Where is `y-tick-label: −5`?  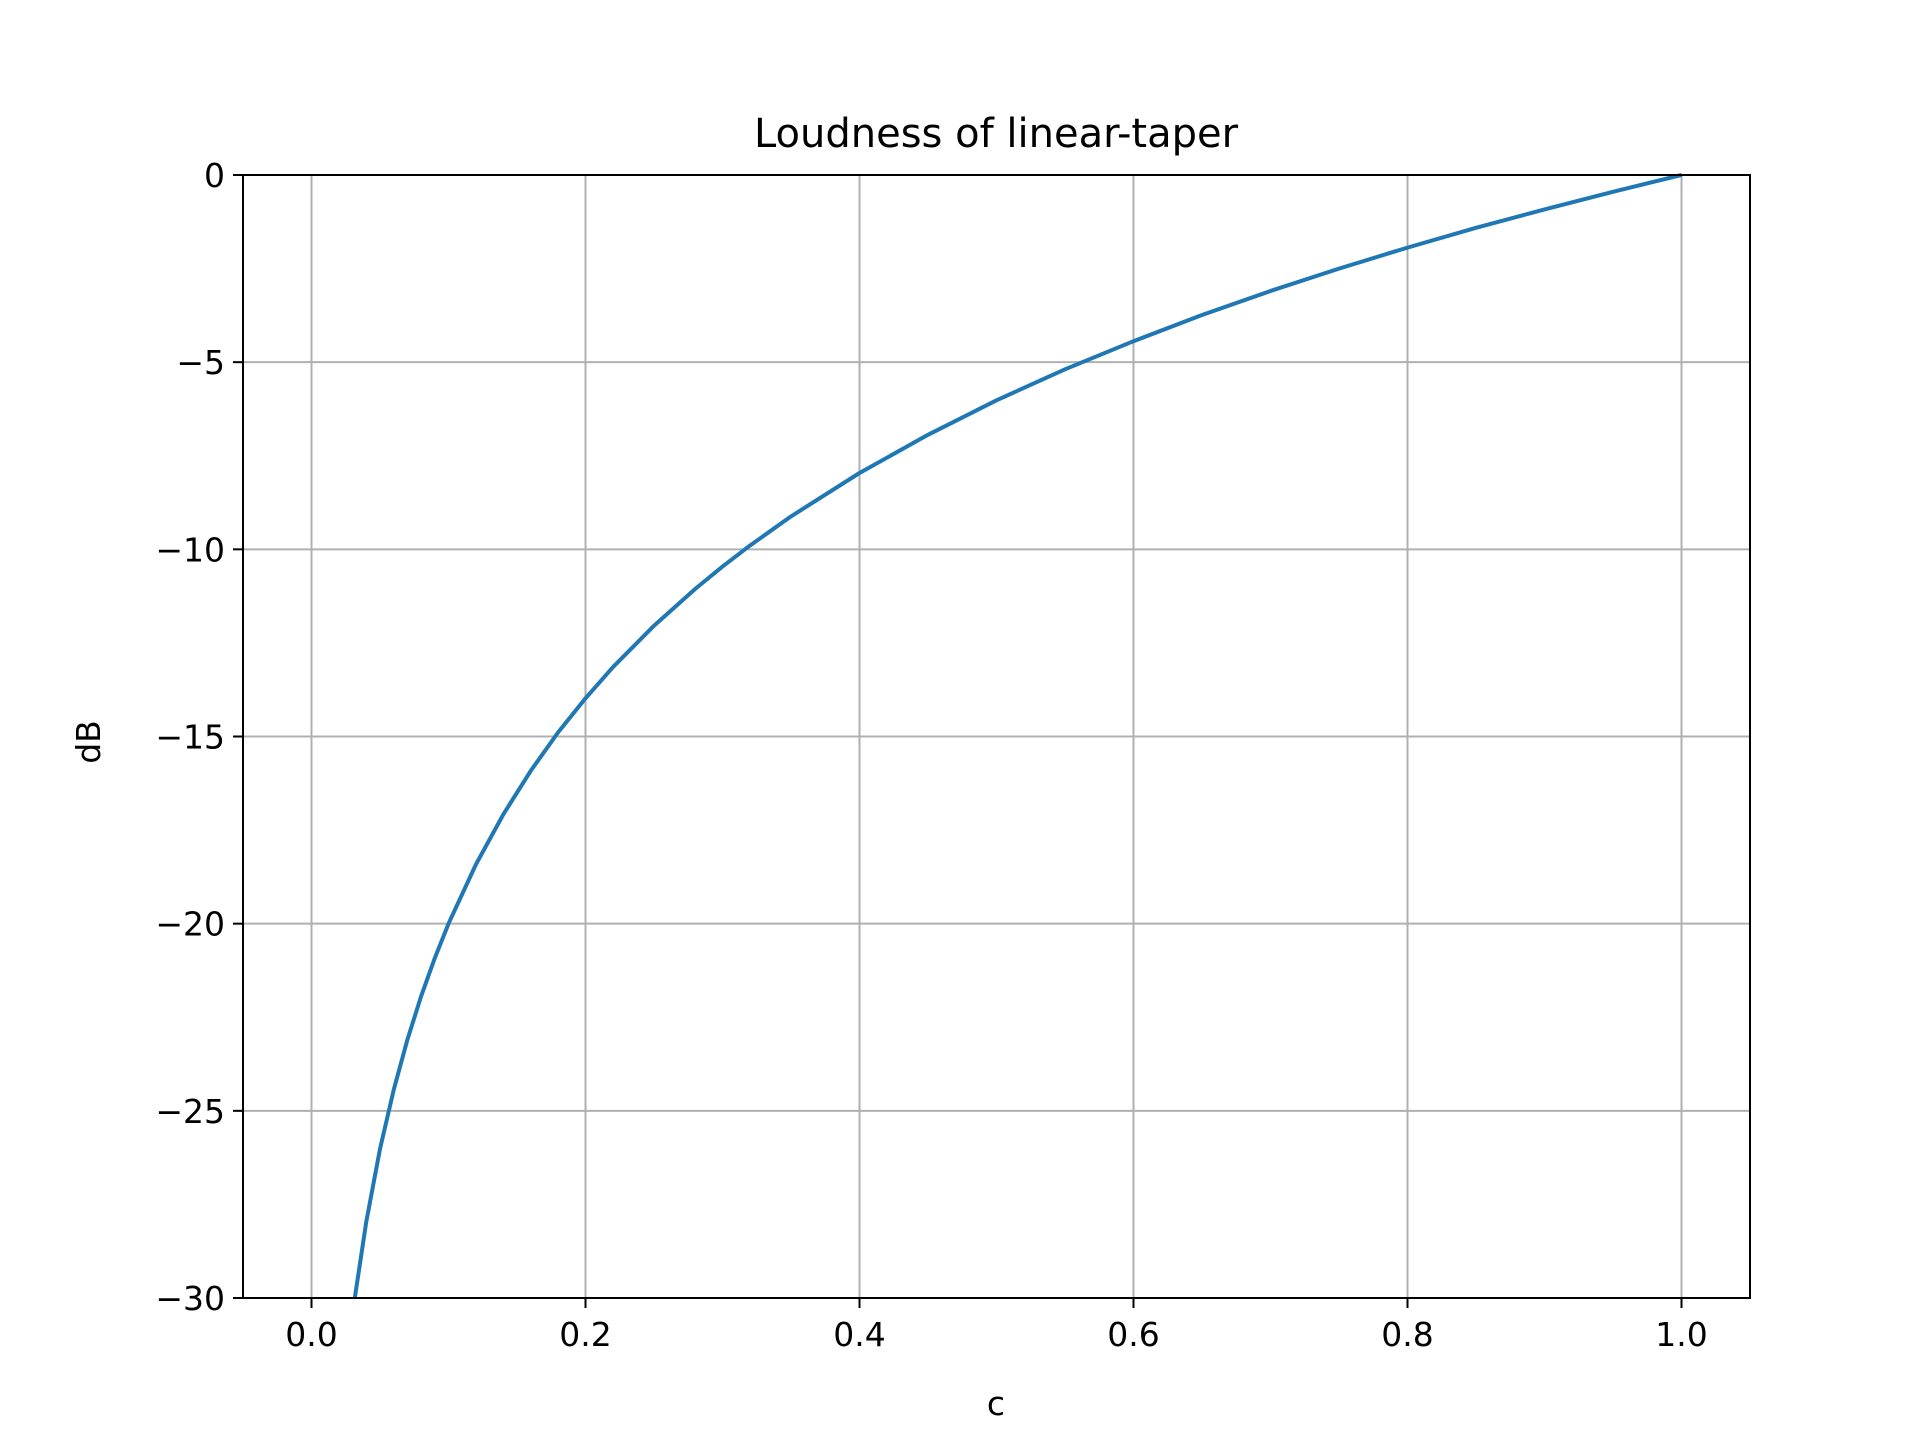
y-tick-label: −5 is located at coordinates (200, 362).